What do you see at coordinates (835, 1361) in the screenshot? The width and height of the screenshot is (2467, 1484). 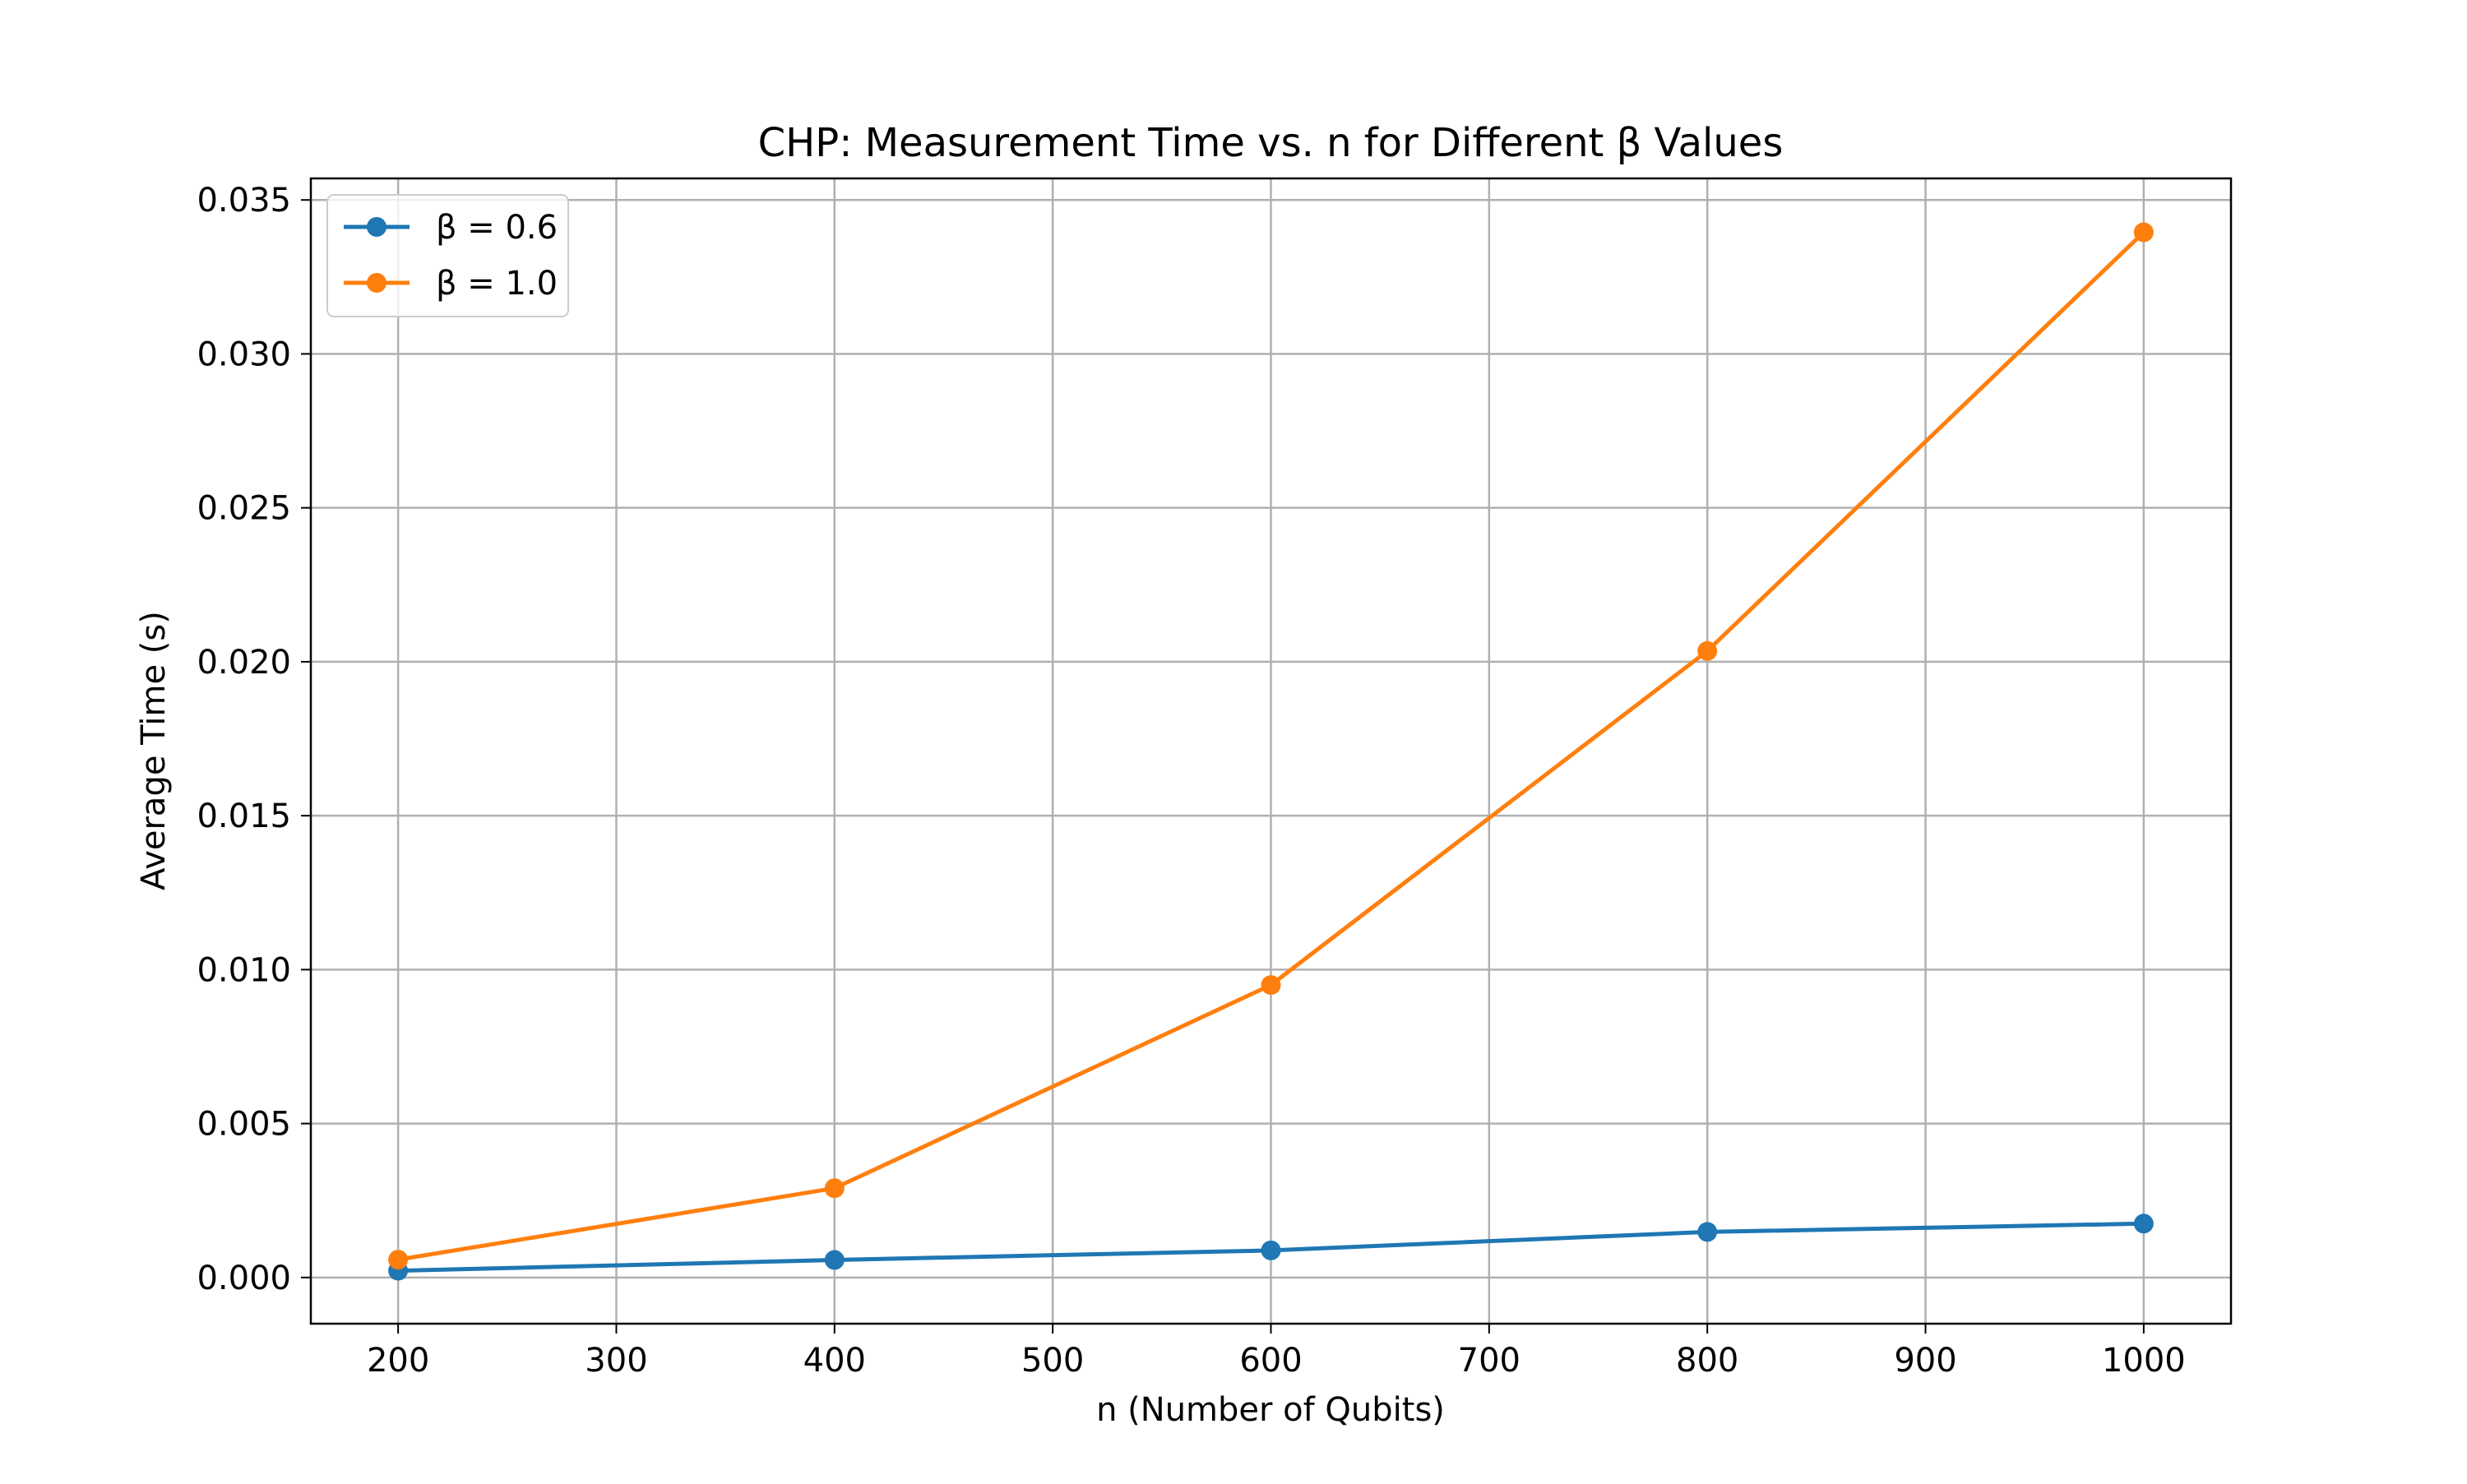 I see `x-tick-label: 400` at bounding box center [835, 1361].